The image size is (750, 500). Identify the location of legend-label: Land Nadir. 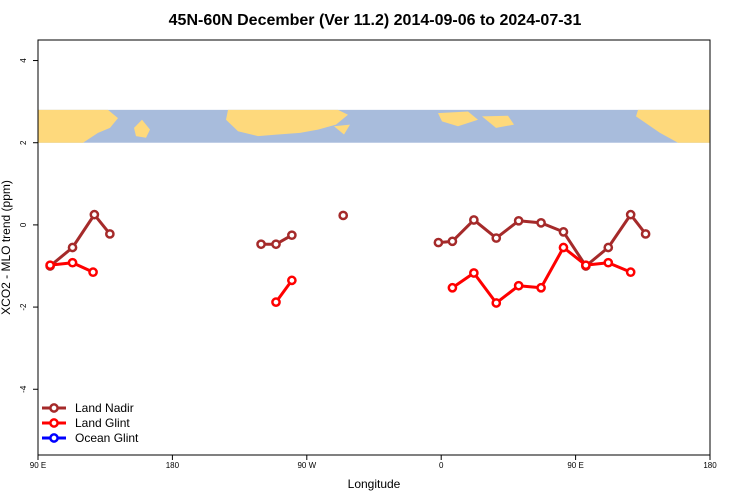
(104, 408).